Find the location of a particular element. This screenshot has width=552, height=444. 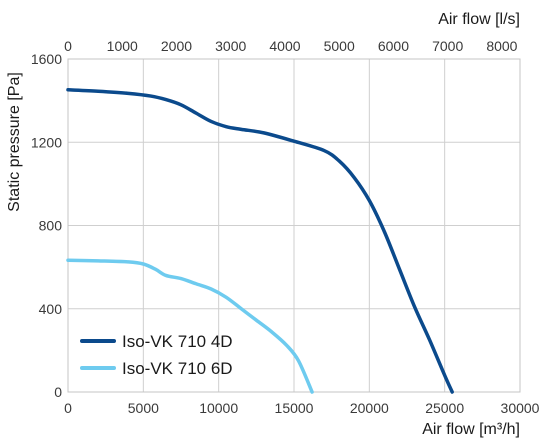

top-x-tick-label: 3000 is located at coordinates (230, 46).